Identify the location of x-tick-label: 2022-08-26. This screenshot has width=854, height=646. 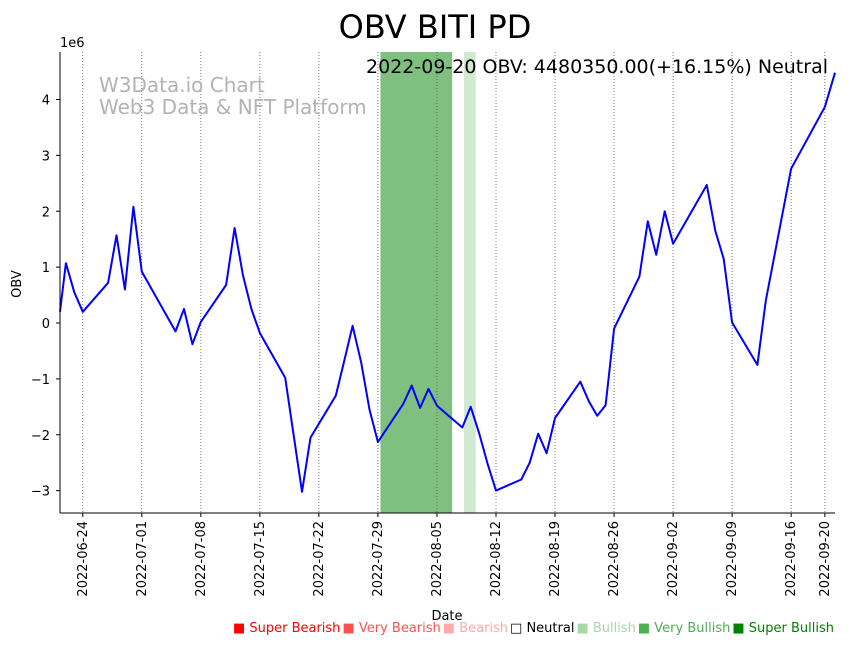
(614, 559).